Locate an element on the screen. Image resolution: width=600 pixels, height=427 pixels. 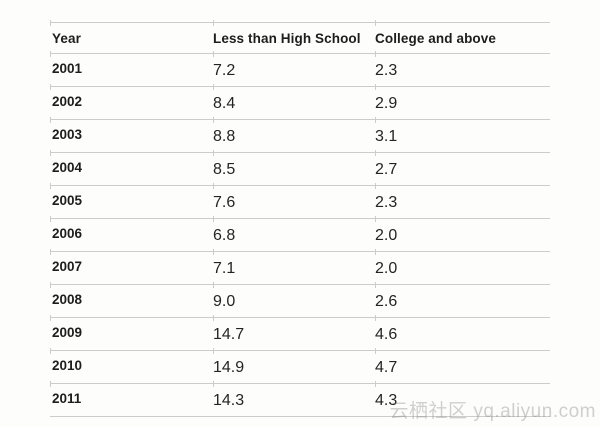
less-than-hs-value: 8.5 is located at coordinates (224, 169).